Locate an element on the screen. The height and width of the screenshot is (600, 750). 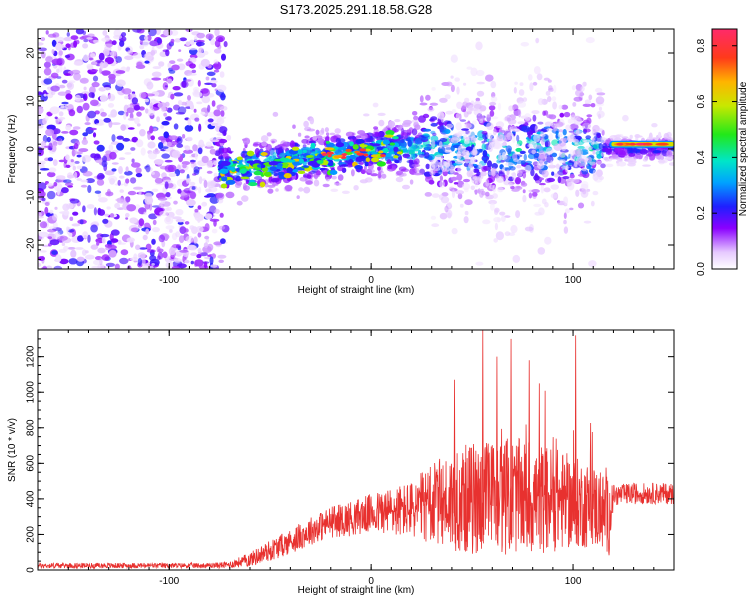
y-tick-label: 400 is located at coordinates (31, 498).